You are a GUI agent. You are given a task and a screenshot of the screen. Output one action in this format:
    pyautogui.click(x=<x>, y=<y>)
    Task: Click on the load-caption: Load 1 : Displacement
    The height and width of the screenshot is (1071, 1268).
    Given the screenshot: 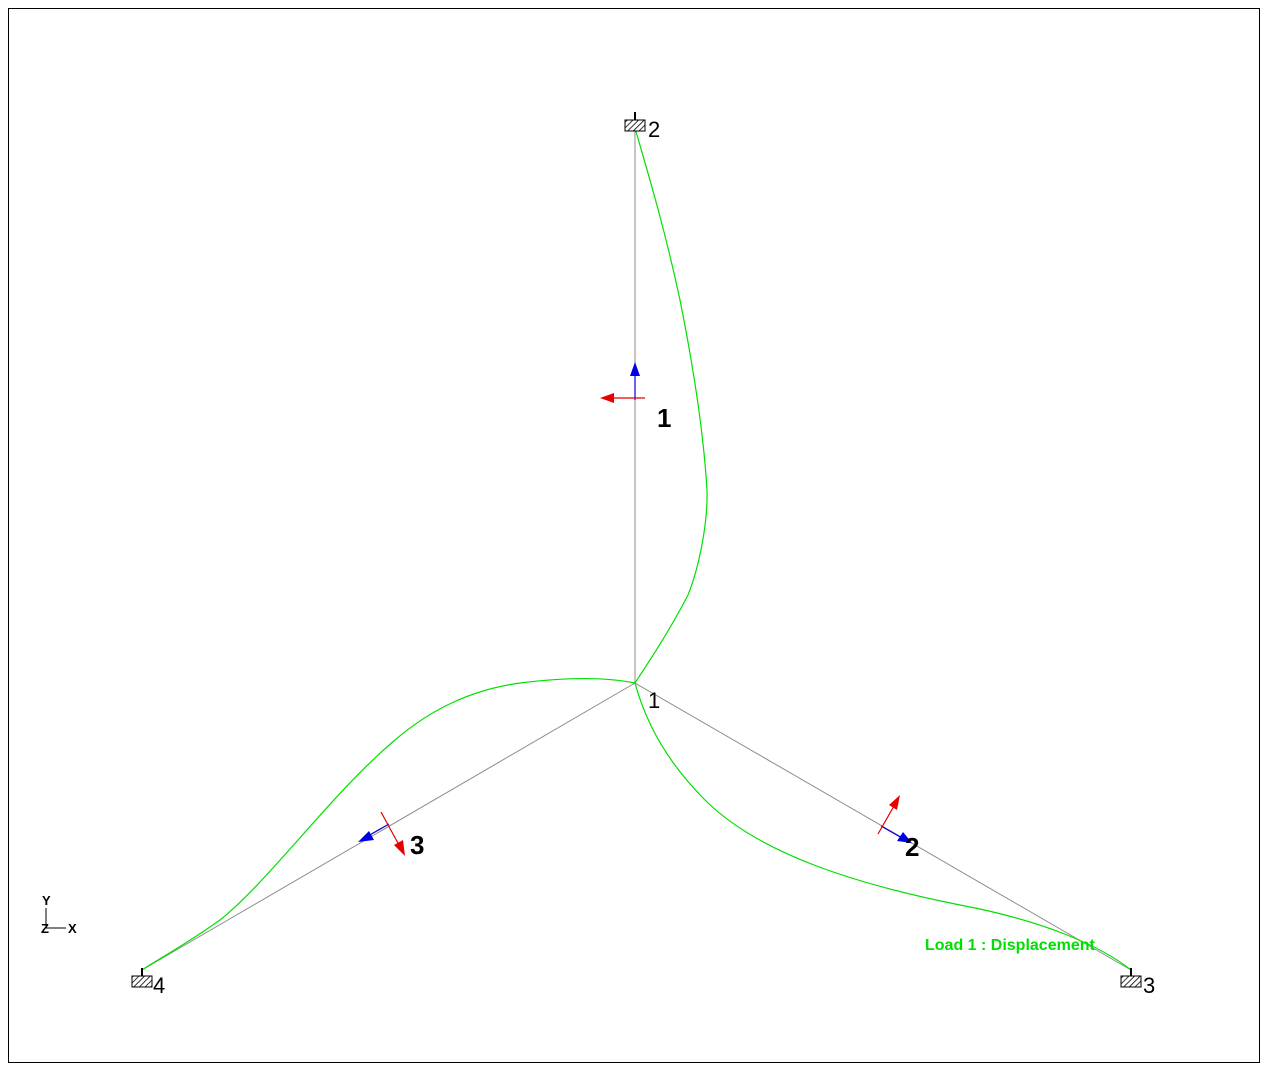 What is the action you would take?
    pyautogui.click(x=1010, y=945)
    